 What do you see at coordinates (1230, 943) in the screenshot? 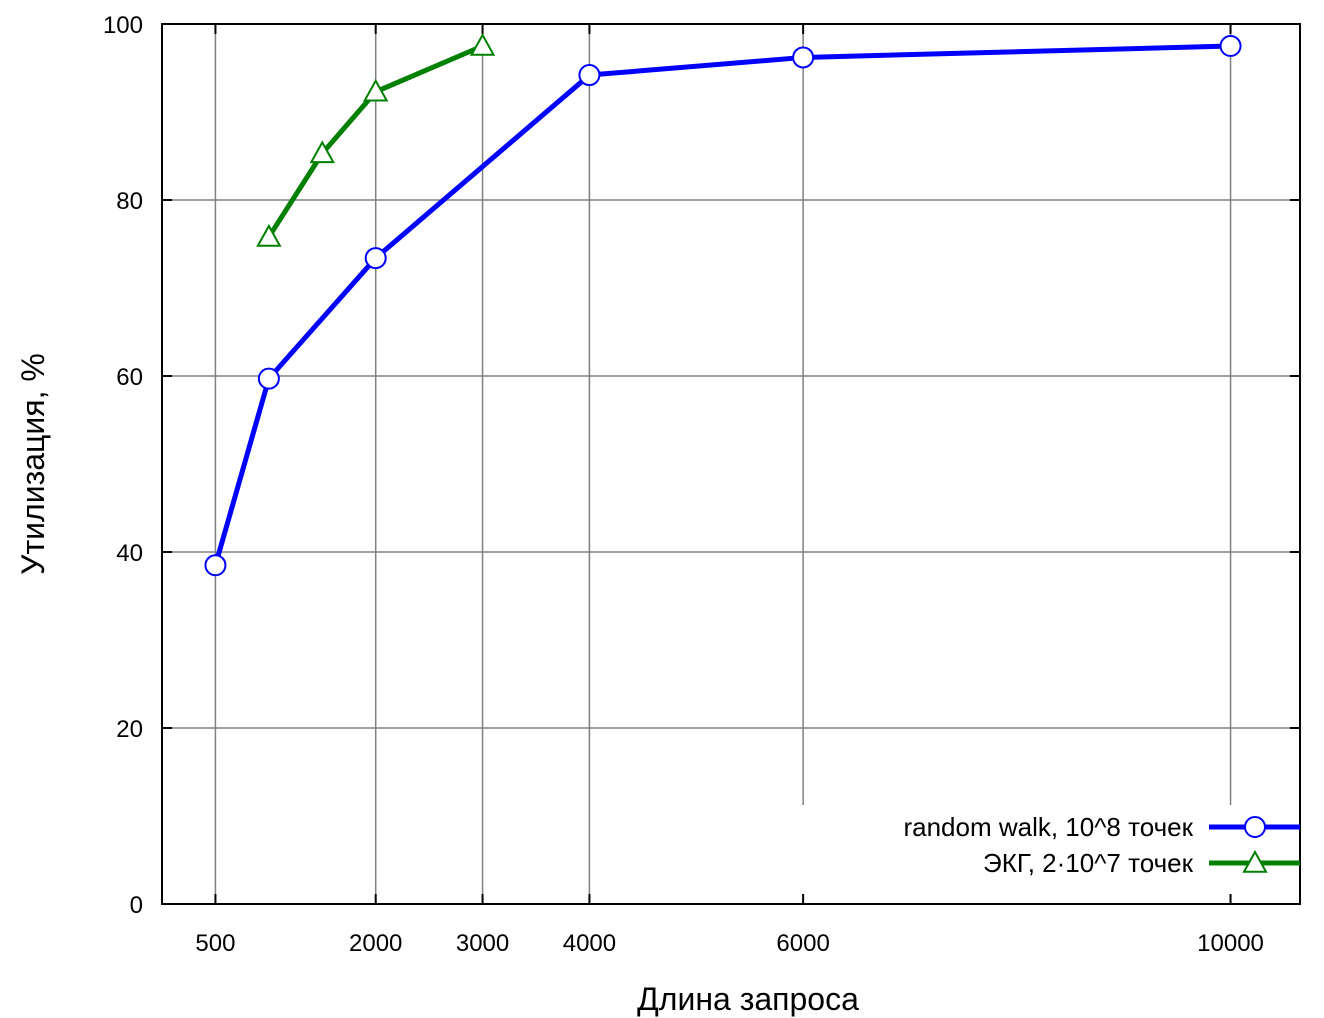
I see `x-tick-label: 10000` at bounding box center [1230, 943].